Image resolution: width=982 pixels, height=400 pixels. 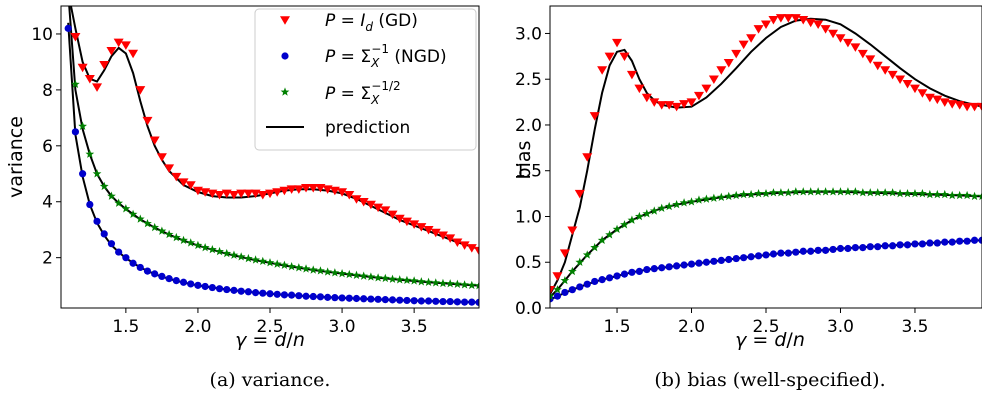 What do you see at coordinates (769, 380) in the screenshot?
I see `panel-bias-caption: (b) bias (well-specified).` at bounding box center [769, 380].